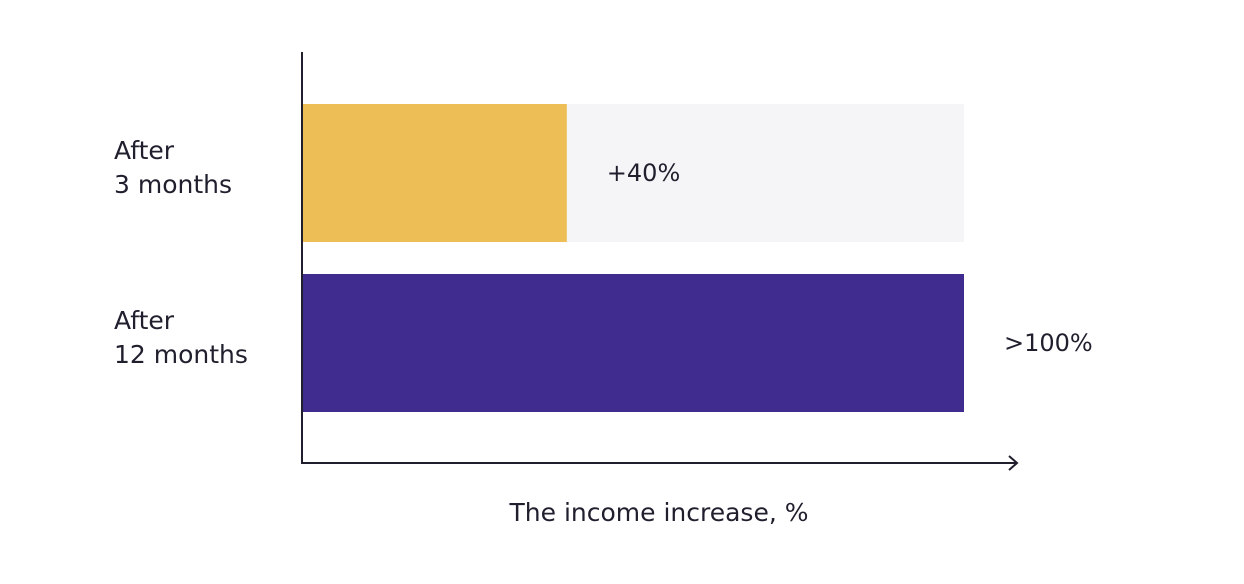  What do you see at coordinates (850, 258) in the screenshot?
I see `data-labels: +40% >100%` at bounding box center [850, 258].